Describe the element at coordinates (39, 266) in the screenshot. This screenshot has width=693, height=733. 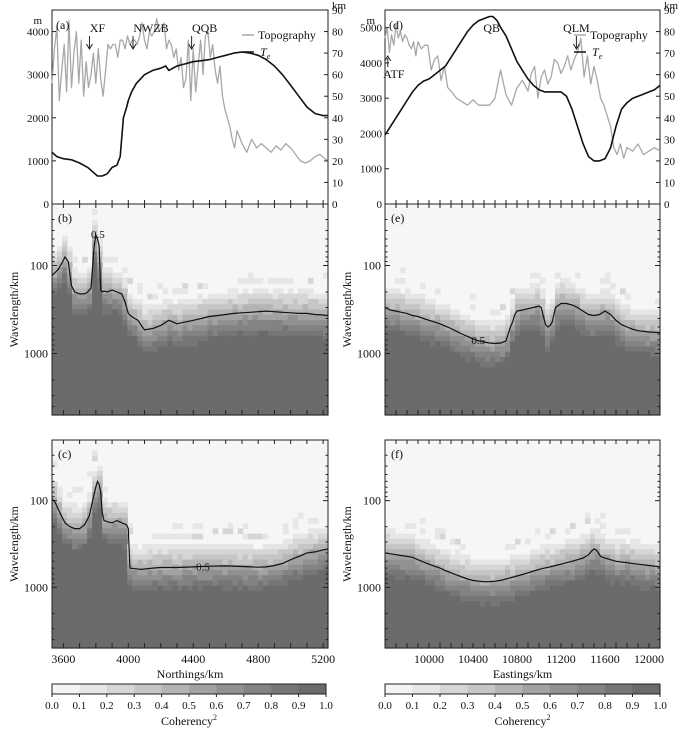
I see `y-tick-label: 100` at that location.